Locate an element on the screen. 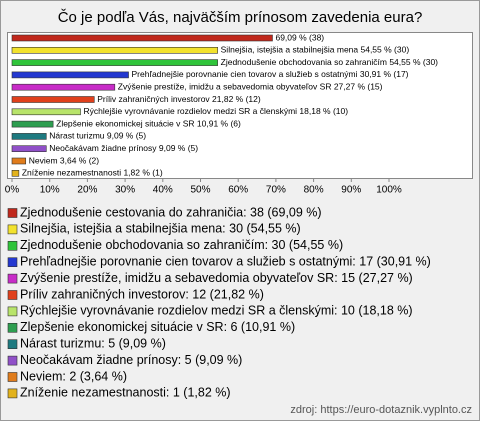  x-tick-label: 90% is located at coordinates (351, 190).